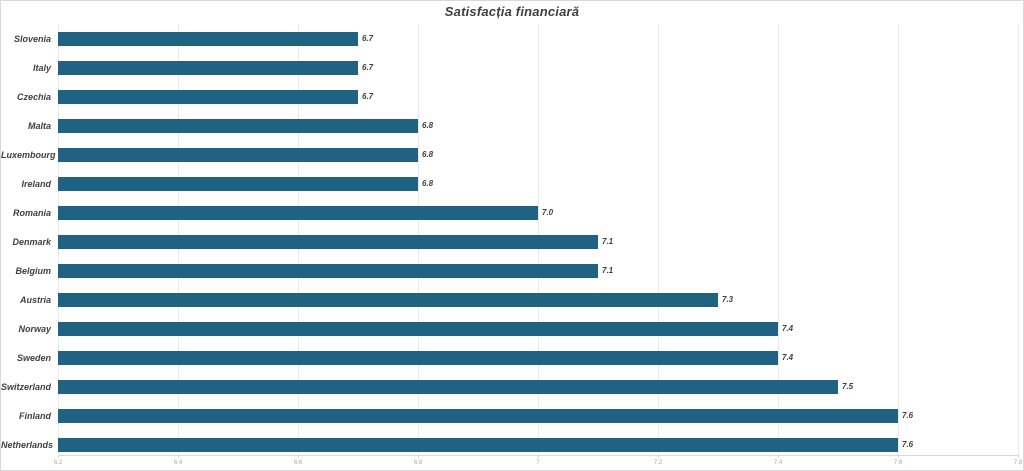  I want to click on bar-czechia, so click(208, 97).